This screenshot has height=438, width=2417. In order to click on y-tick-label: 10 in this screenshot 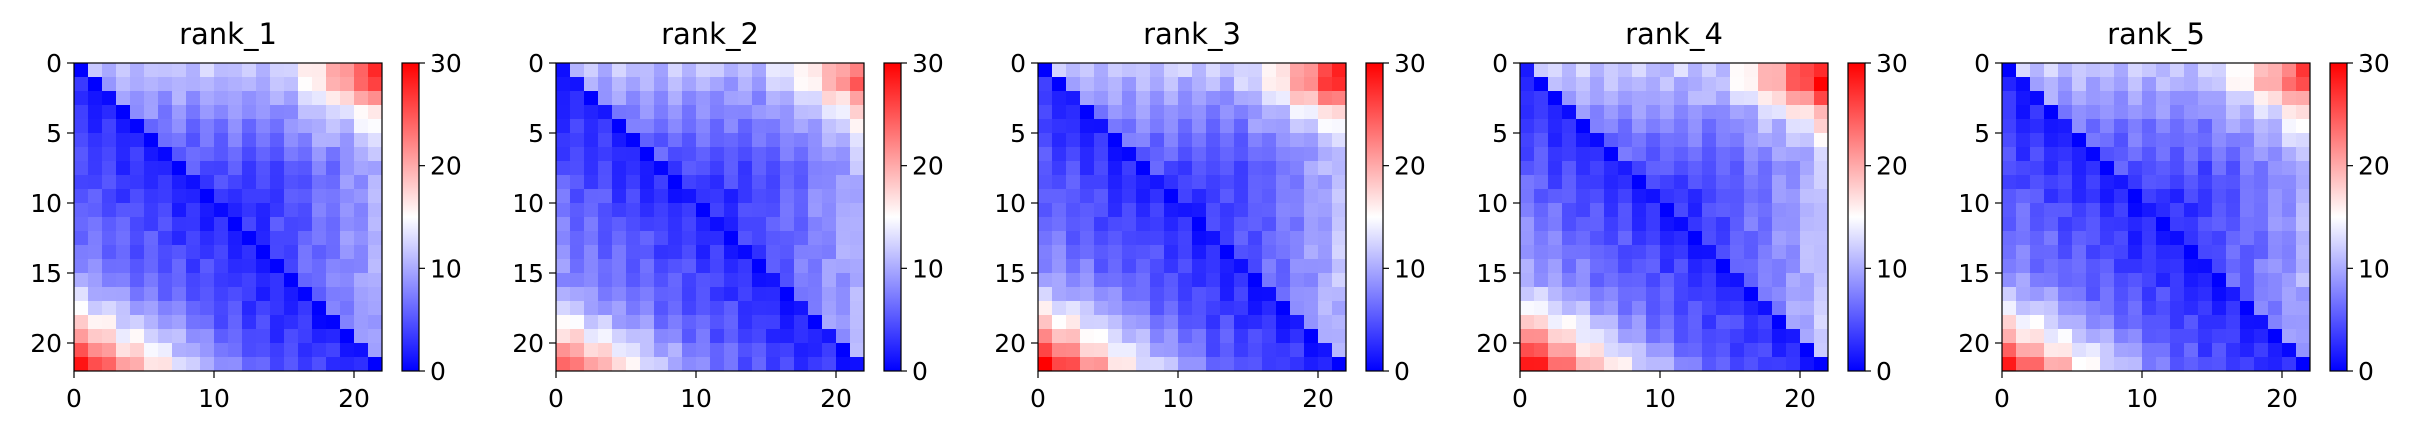, I will do `click(1492, 203)`.